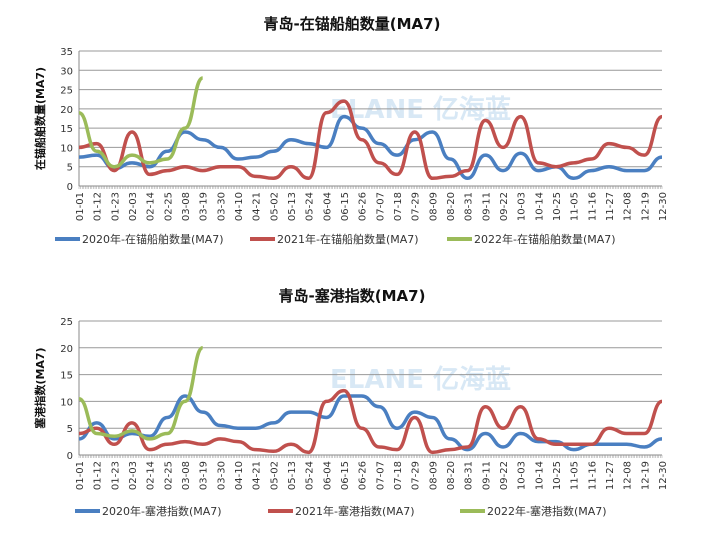 The image size is (704, 544). What do you see at coordinates (355, 511) in the screenshot?
I see `legend-label: 2021年-塞港指数(MA7)` at bounding box center [355, 511].